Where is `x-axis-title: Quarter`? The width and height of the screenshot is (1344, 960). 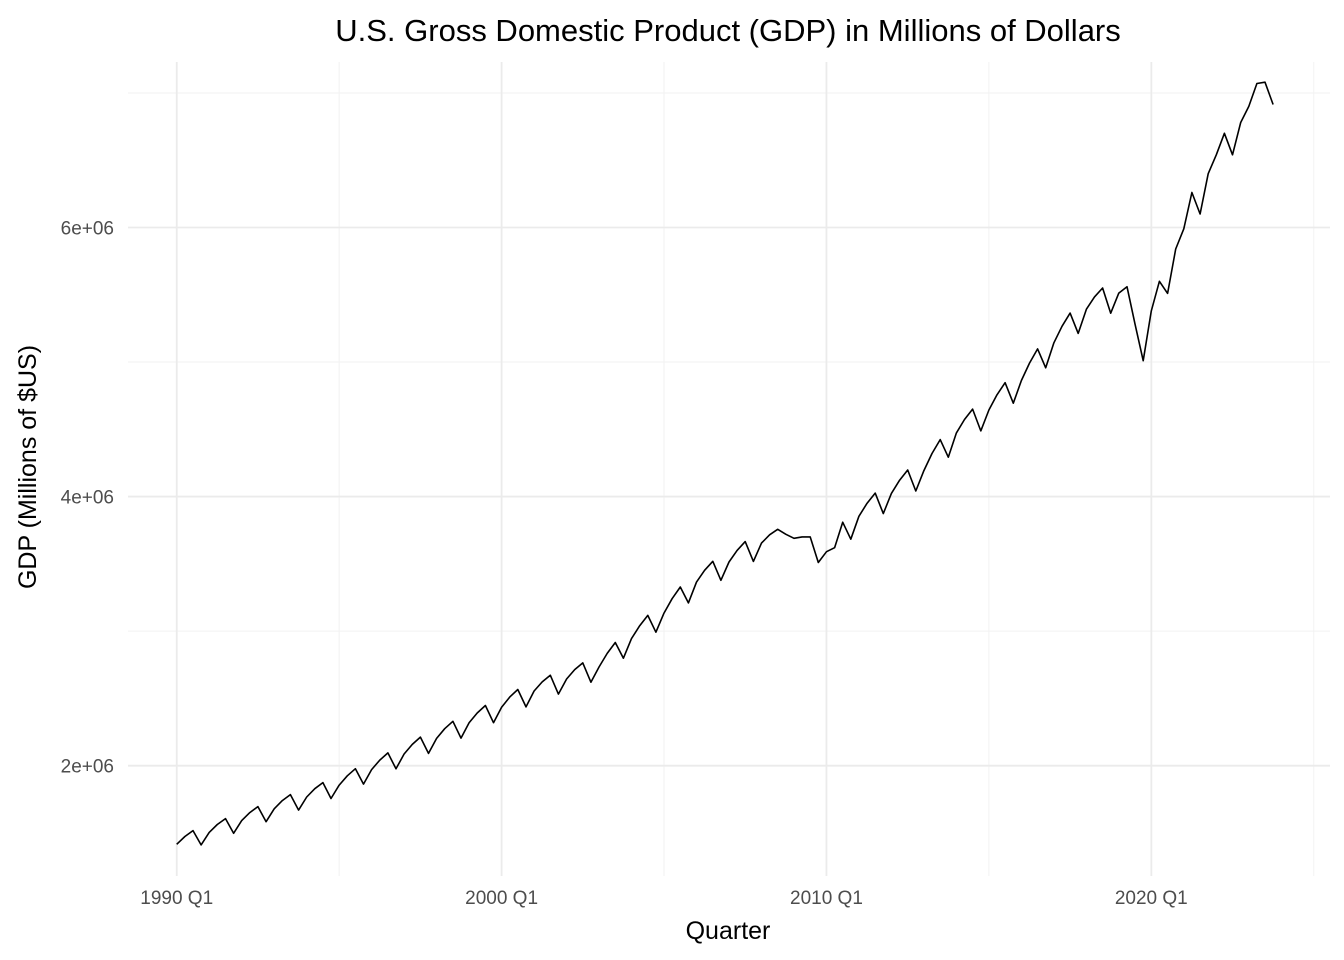
x-axis-title: Quarter is located at coordinates (728, 931).